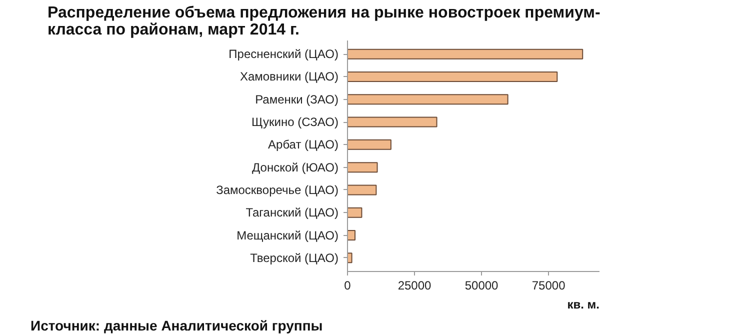 The width and height of the screenshot is (754, 334). I want to click on x-axis-title: кв. м., so click(583, 305).